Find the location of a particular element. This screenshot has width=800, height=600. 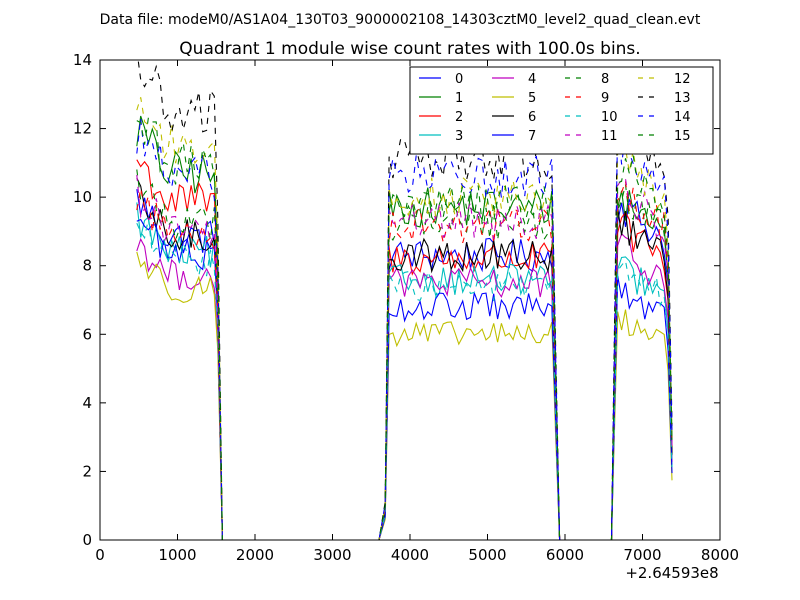

legend-label-12: 12 is located at coordinates (682, 79).